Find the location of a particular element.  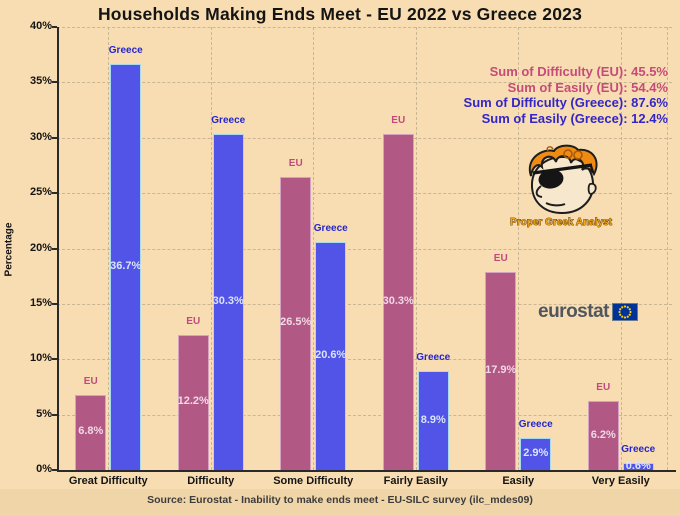

bar-value-label: 36.7% is located at coordinates (126, 265).